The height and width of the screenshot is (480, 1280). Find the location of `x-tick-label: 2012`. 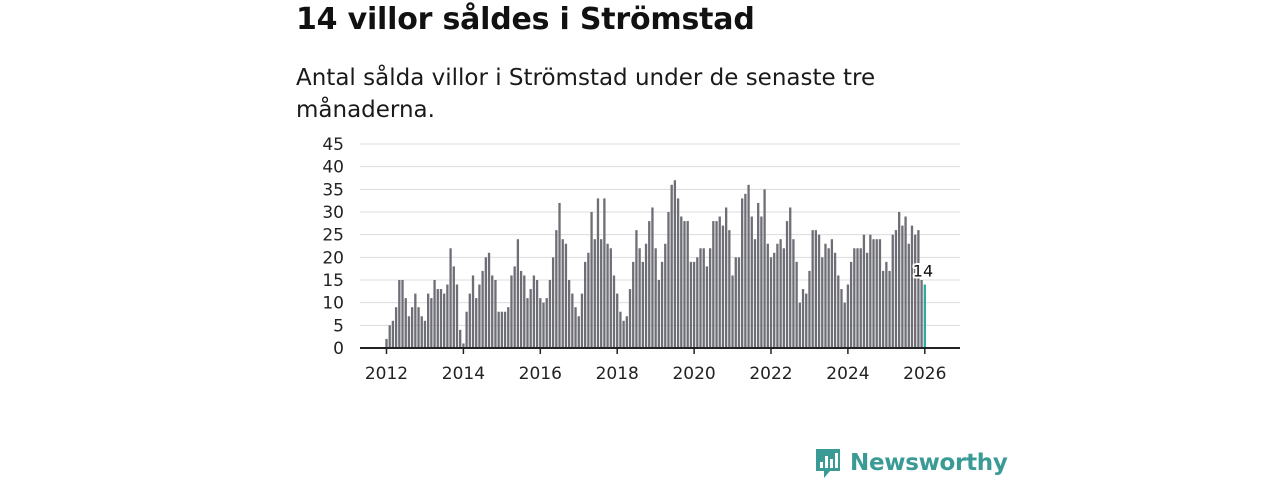

x-tick-label: 2012 is located at coordinates (386, 374).